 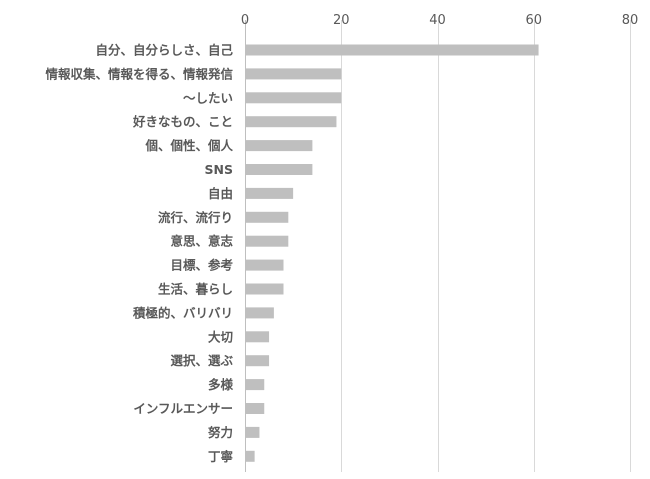 What do you see at coordinates (182, 312) in the screenshot?
I see `category-label: 積極的、バリバリ` at bounding box center [182, 312].